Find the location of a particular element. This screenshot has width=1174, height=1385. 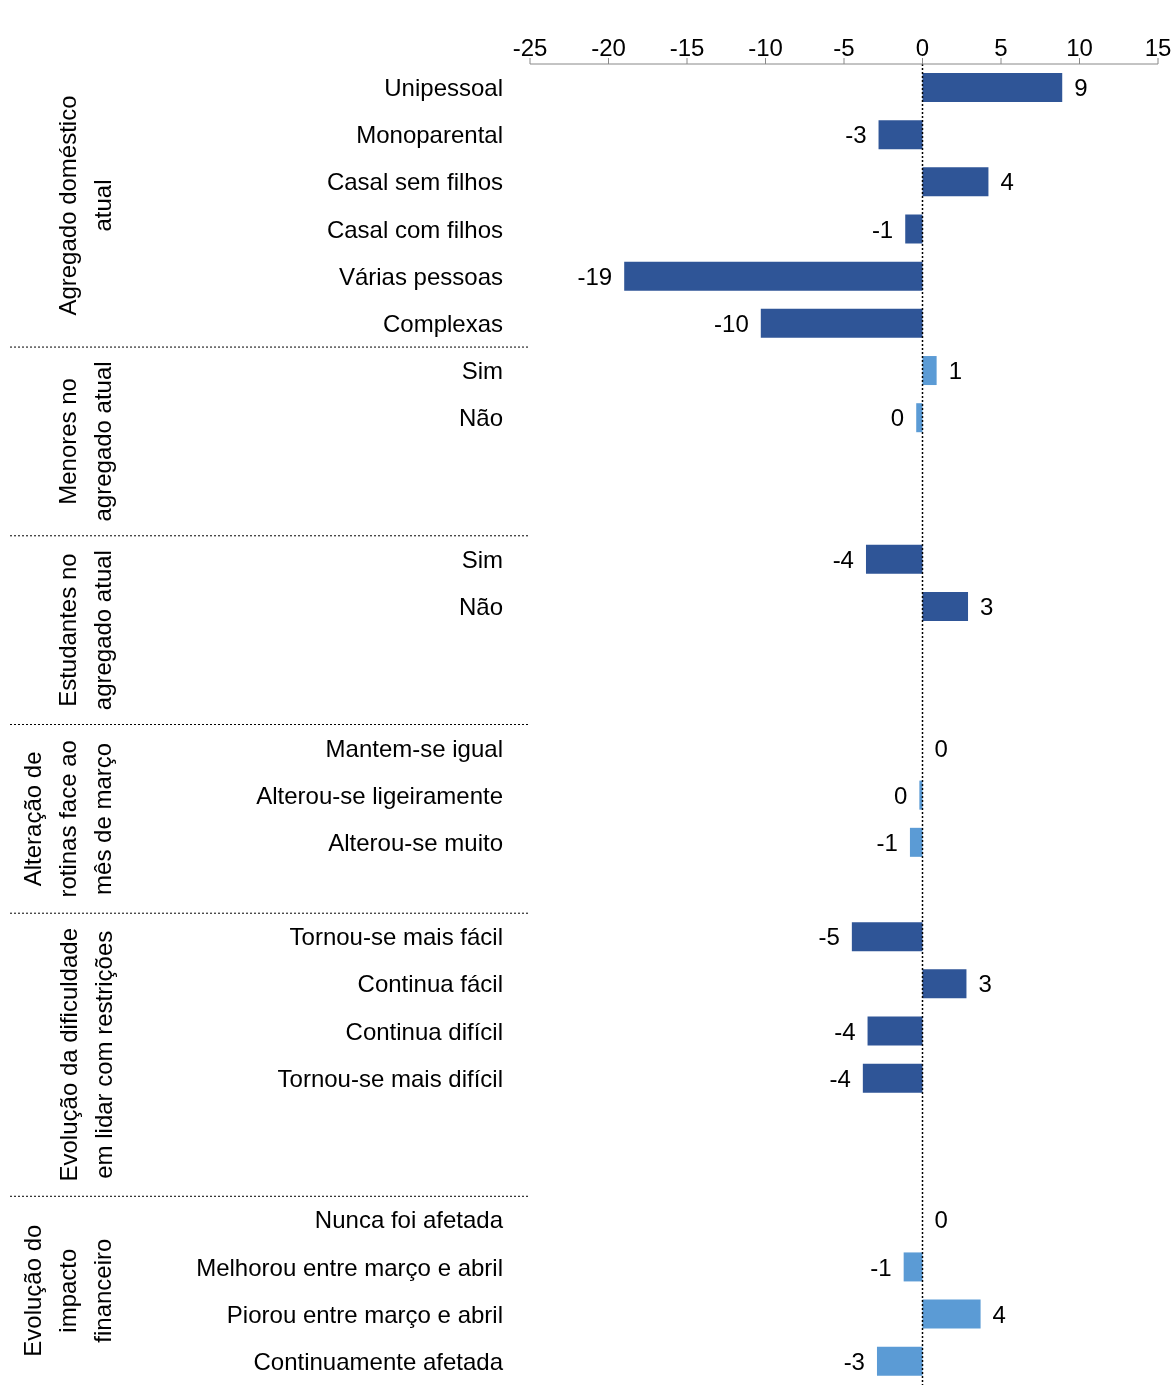

y-tick-label: Piorou entre março e abril is located at coordinates (364, 1314).